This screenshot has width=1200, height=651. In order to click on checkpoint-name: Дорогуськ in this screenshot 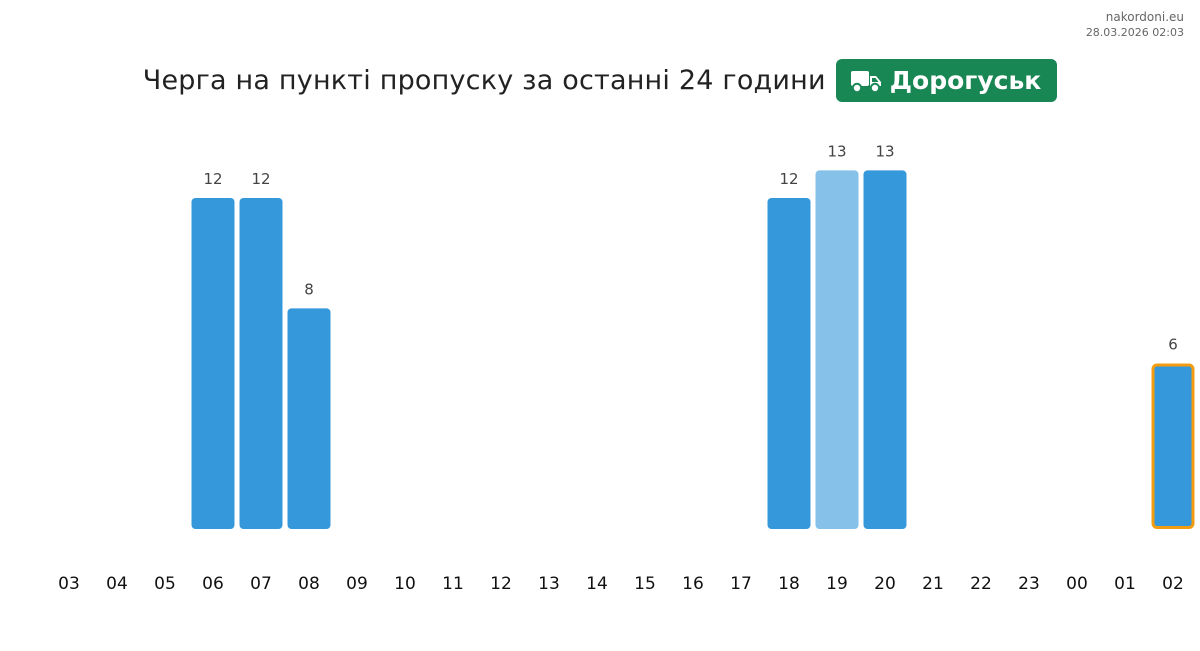, I will do `click(965, 80)`.